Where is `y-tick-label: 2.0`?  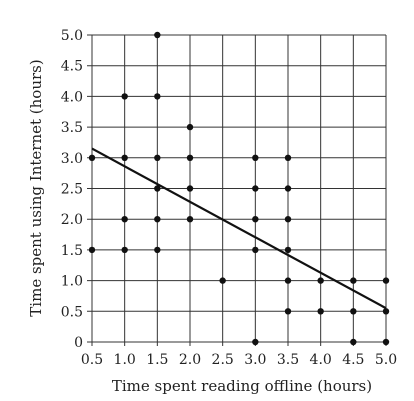
y-tick-label: 2.0 is located at coordinates (72, 220).